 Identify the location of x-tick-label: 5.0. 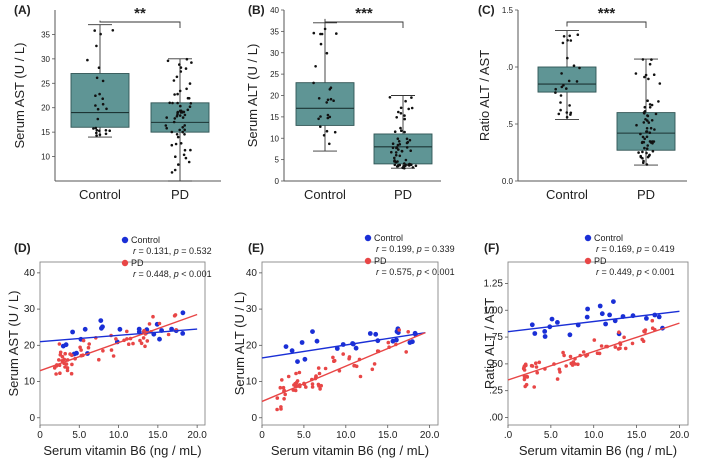
(304, 435).